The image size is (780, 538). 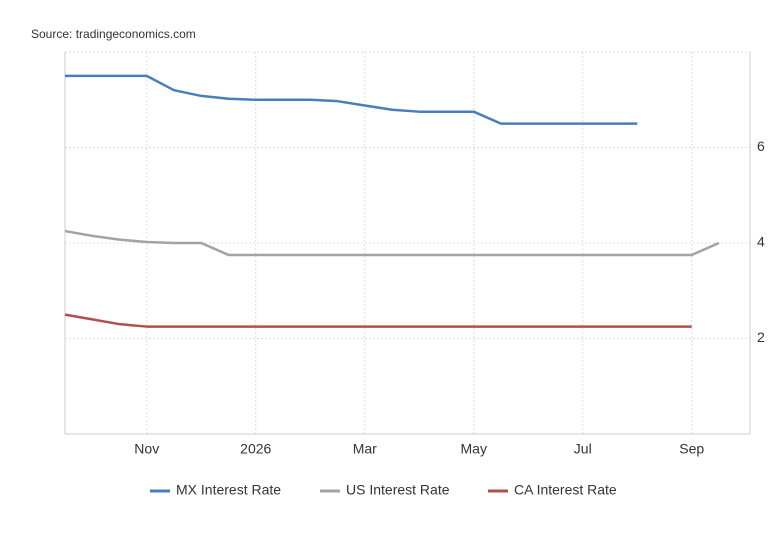 What do you see at coordinates (228, 490) in the screenshot?
I see `legend-label: MX Interest Rate` at bounding box center [228, 490].